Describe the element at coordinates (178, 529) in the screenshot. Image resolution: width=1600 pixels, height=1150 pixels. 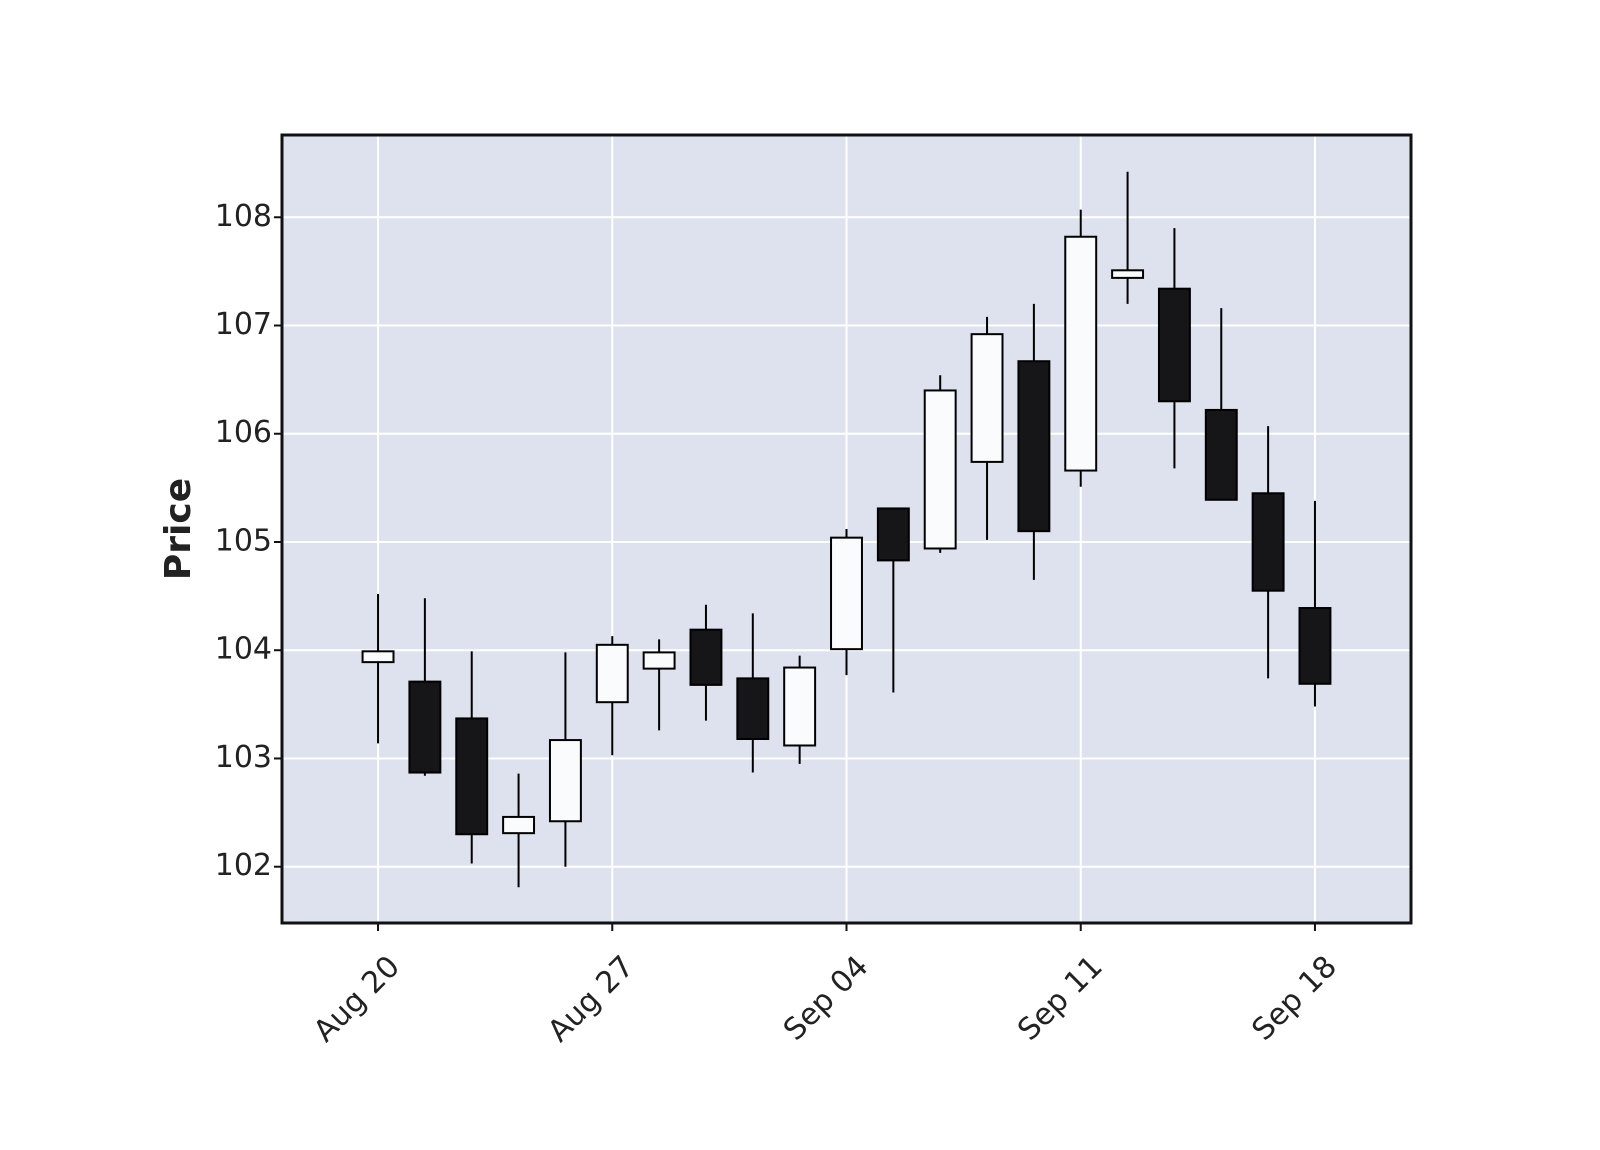
I see `y-axis-label: Price` at that location.